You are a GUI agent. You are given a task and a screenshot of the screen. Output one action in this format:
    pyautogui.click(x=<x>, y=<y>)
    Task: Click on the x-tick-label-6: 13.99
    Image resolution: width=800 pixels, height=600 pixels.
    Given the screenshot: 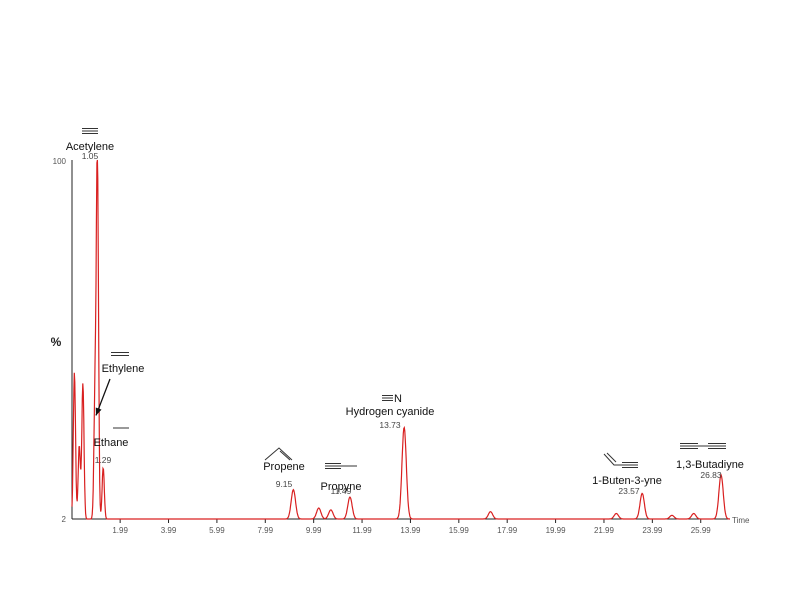 What is the action you would take?
    pyautogui.click(x=410, y=530)
    